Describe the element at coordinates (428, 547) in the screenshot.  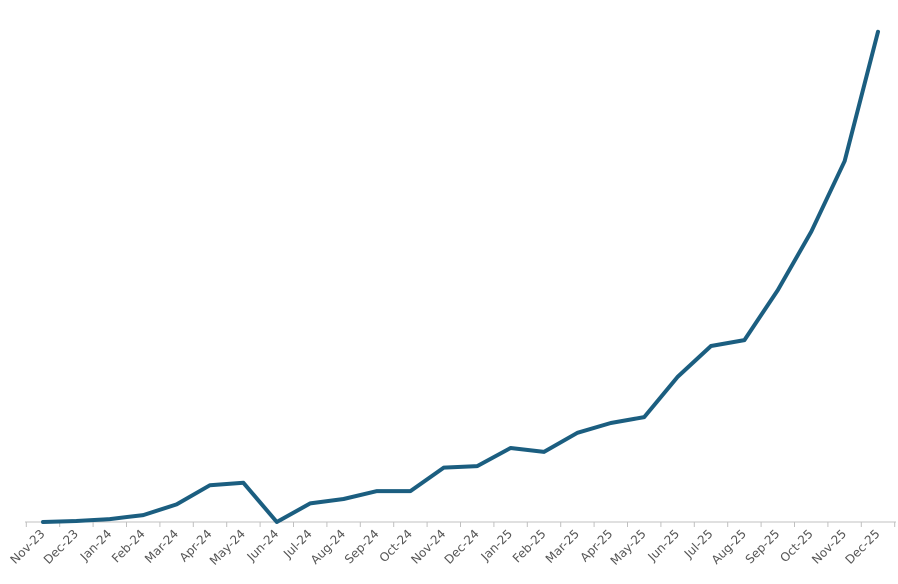
I see `x-axis-tick-label: Nov-24` at that location.